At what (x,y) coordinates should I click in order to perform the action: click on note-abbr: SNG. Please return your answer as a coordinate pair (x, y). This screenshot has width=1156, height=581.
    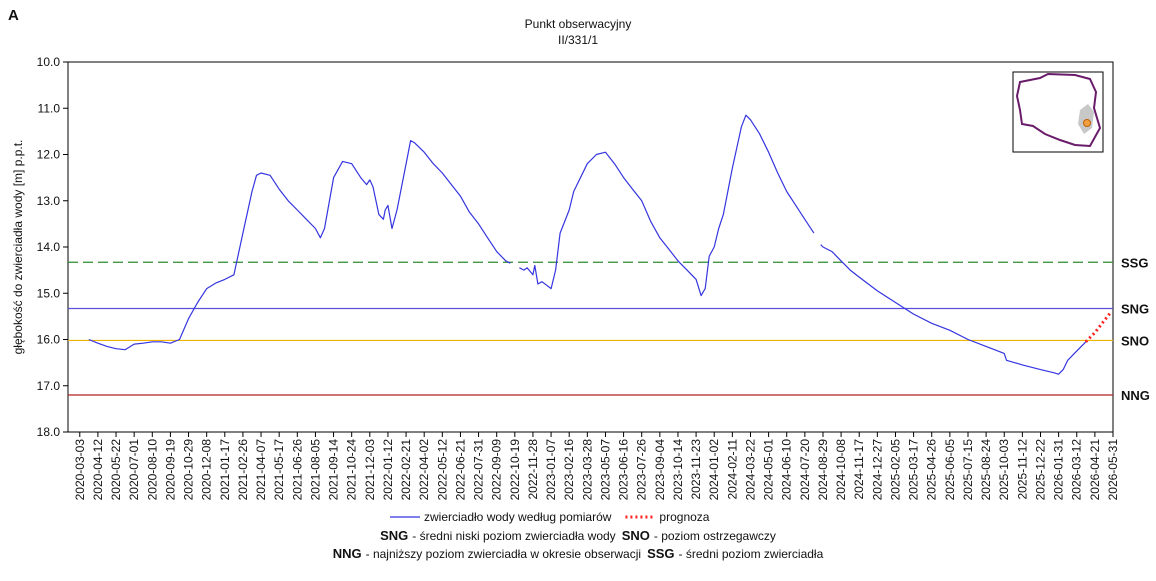
    Looking at the image, I should click on (394, 535).